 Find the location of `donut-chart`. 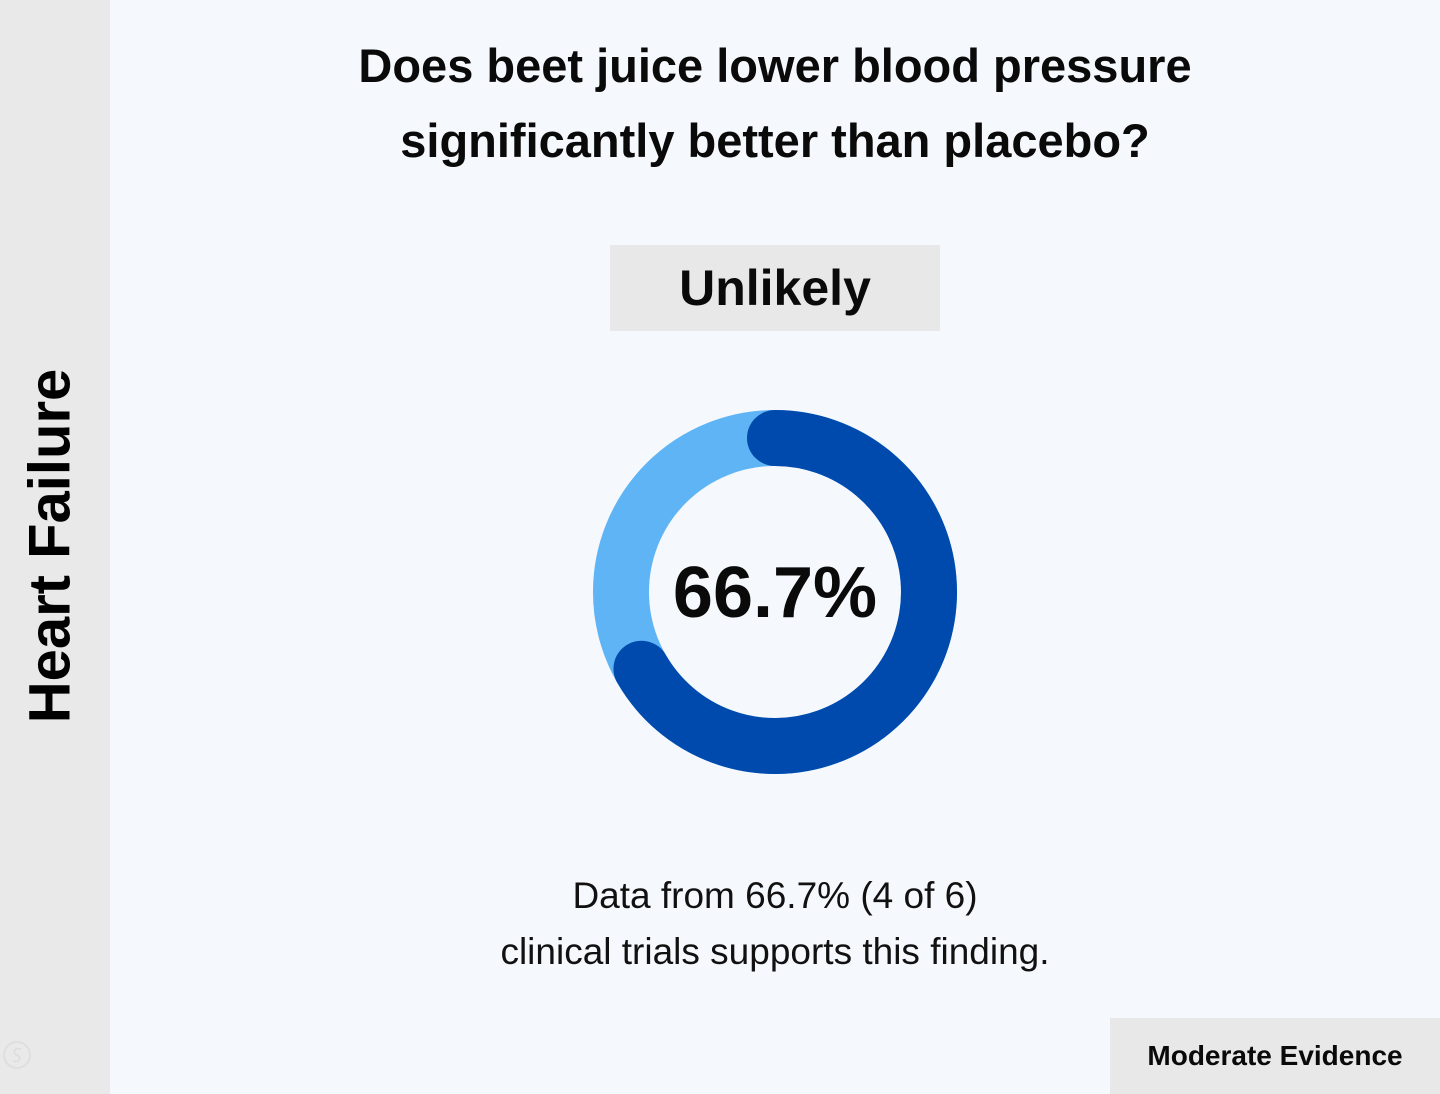

donut-chart is located at coordinates (775, 592).